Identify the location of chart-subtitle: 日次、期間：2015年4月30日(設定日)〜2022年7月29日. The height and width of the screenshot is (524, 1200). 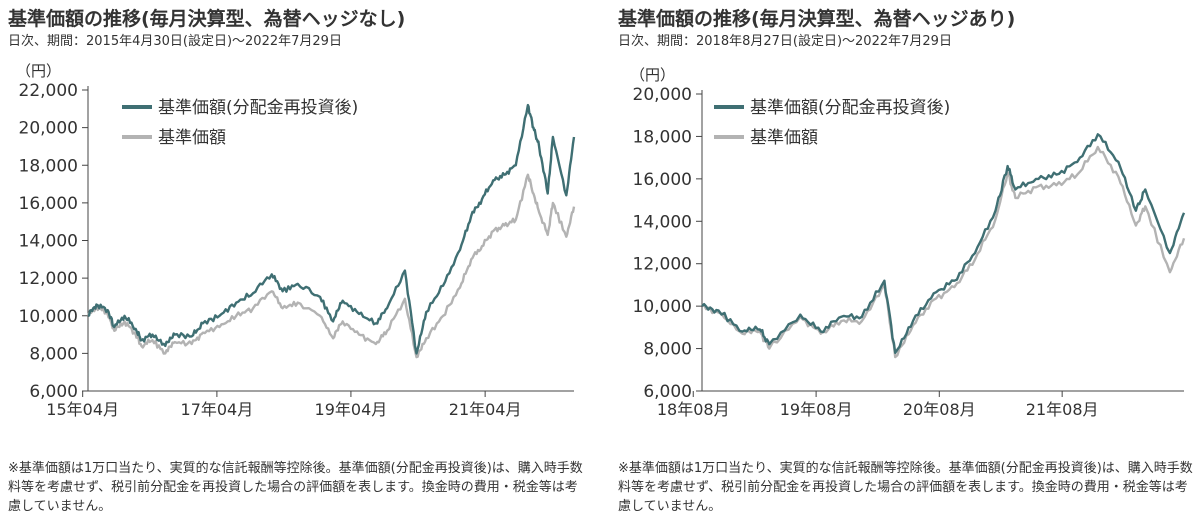
(175, 41).